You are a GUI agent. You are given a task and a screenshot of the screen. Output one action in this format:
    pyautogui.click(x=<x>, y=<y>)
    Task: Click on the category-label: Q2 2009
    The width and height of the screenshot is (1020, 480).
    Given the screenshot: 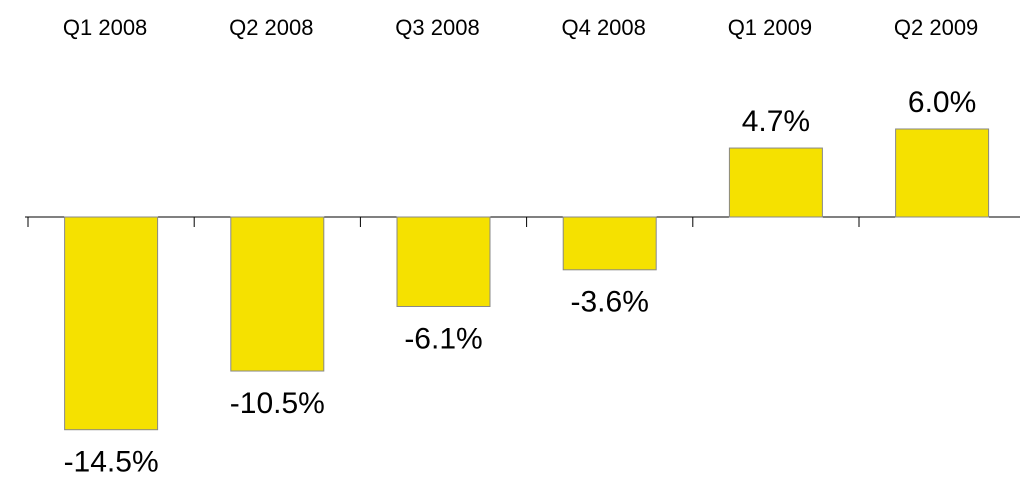 What is the action you would take?
    pyautogui.click(x=936, y=27)
    